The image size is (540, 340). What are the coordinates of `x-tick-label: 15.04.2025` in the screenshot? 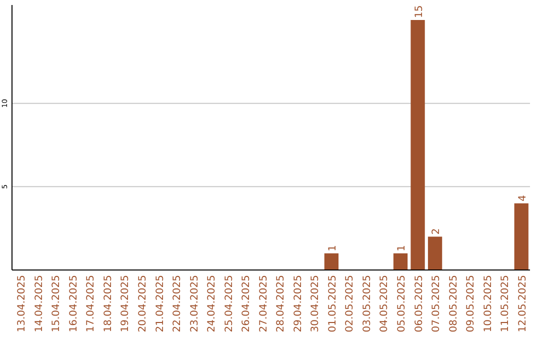 It's located at (56, 303).